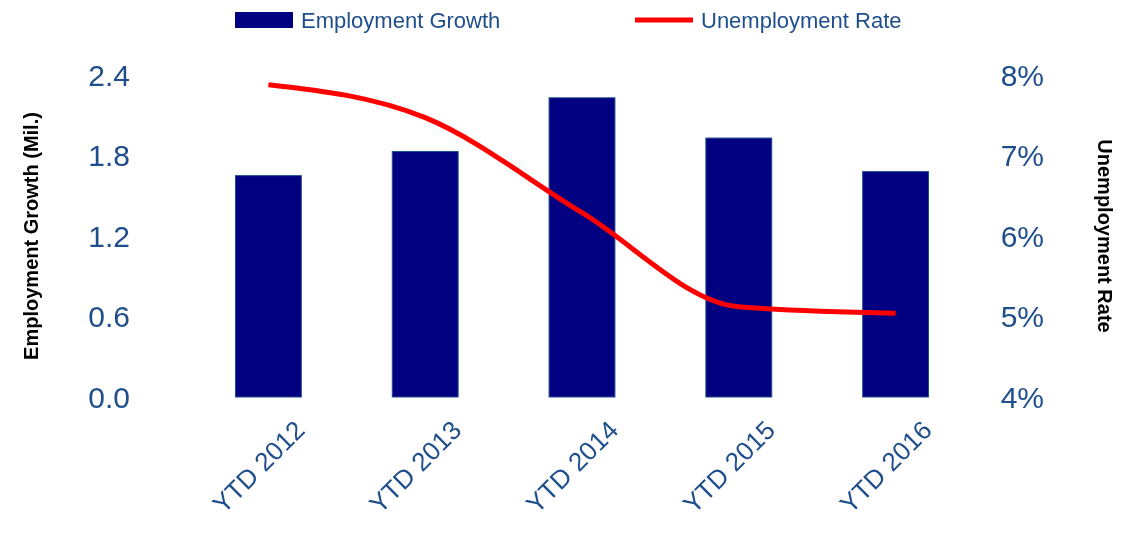  Describe the element at coordinates (31, 236) in the screenshot. I see `y-axis-title: Employment Growth (Mil.)` at that location.